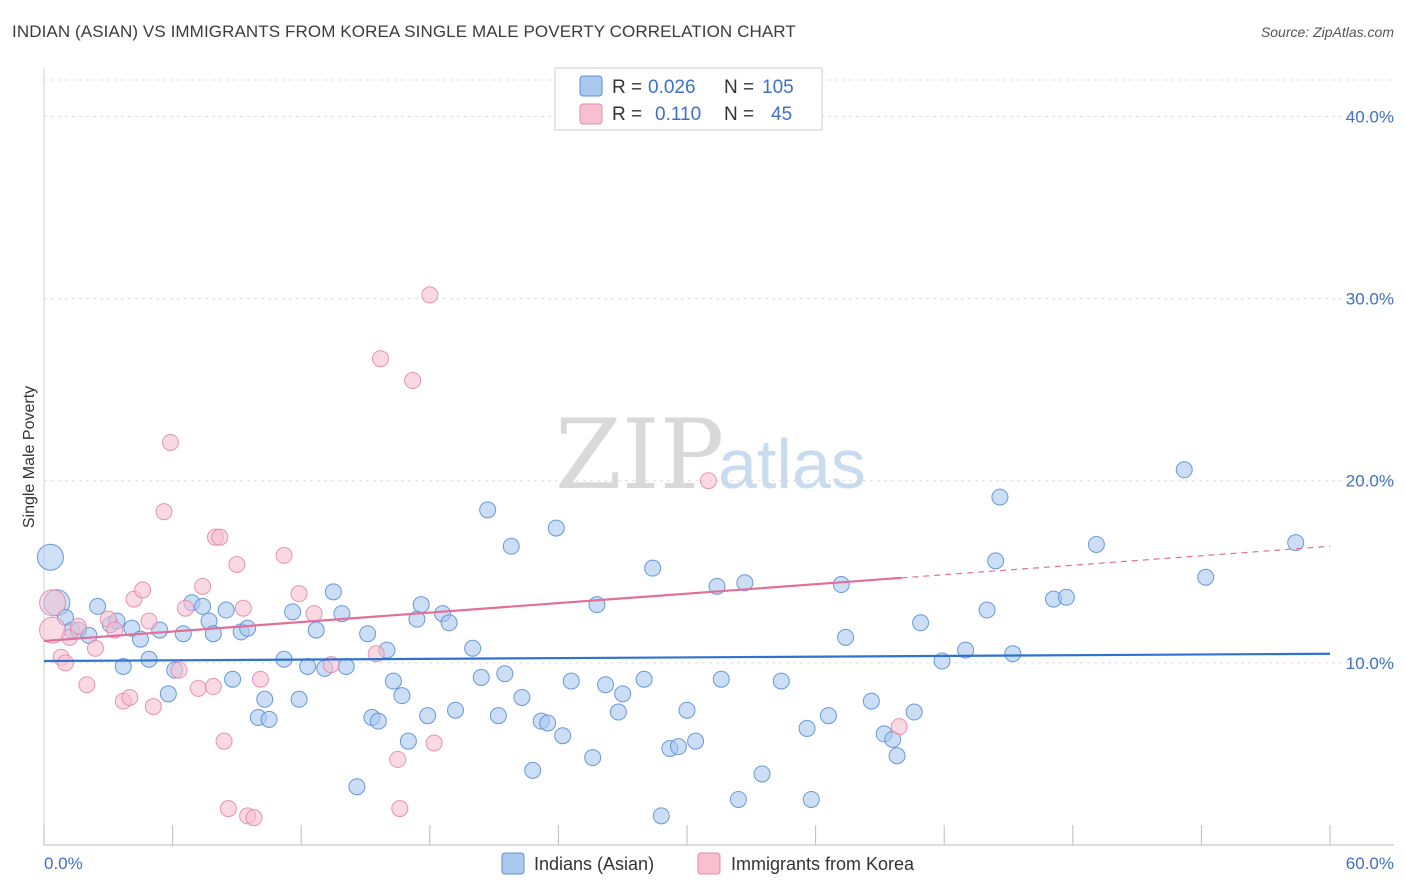  I want to click on bottom-legend-swatch-pink, so click(709, 863).